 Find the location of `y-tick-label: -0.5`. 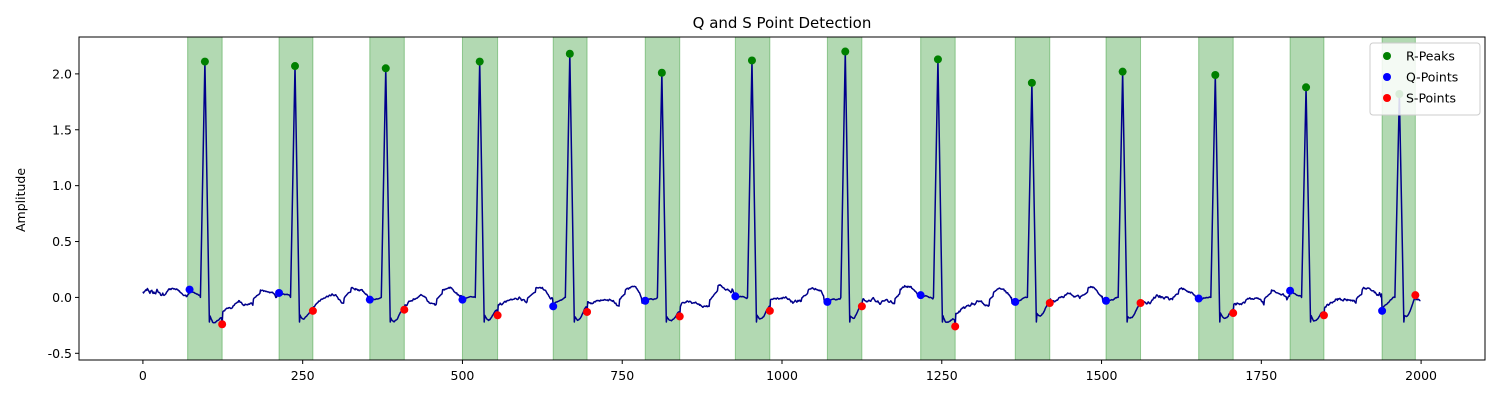

y-tick-label: -0.5 is located at coordinates (60, 353).